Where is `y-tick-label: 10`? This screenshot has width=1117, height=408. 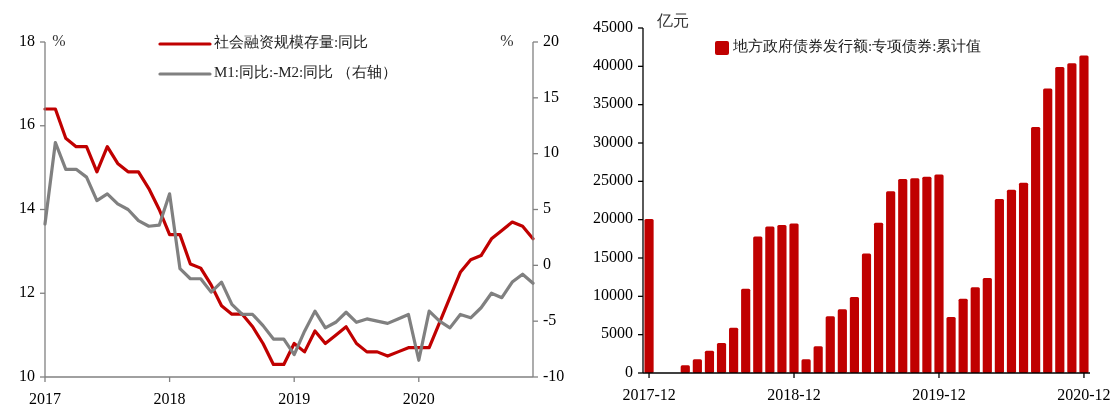 y-tick-label: 10 is located at coordinates (27, 375).